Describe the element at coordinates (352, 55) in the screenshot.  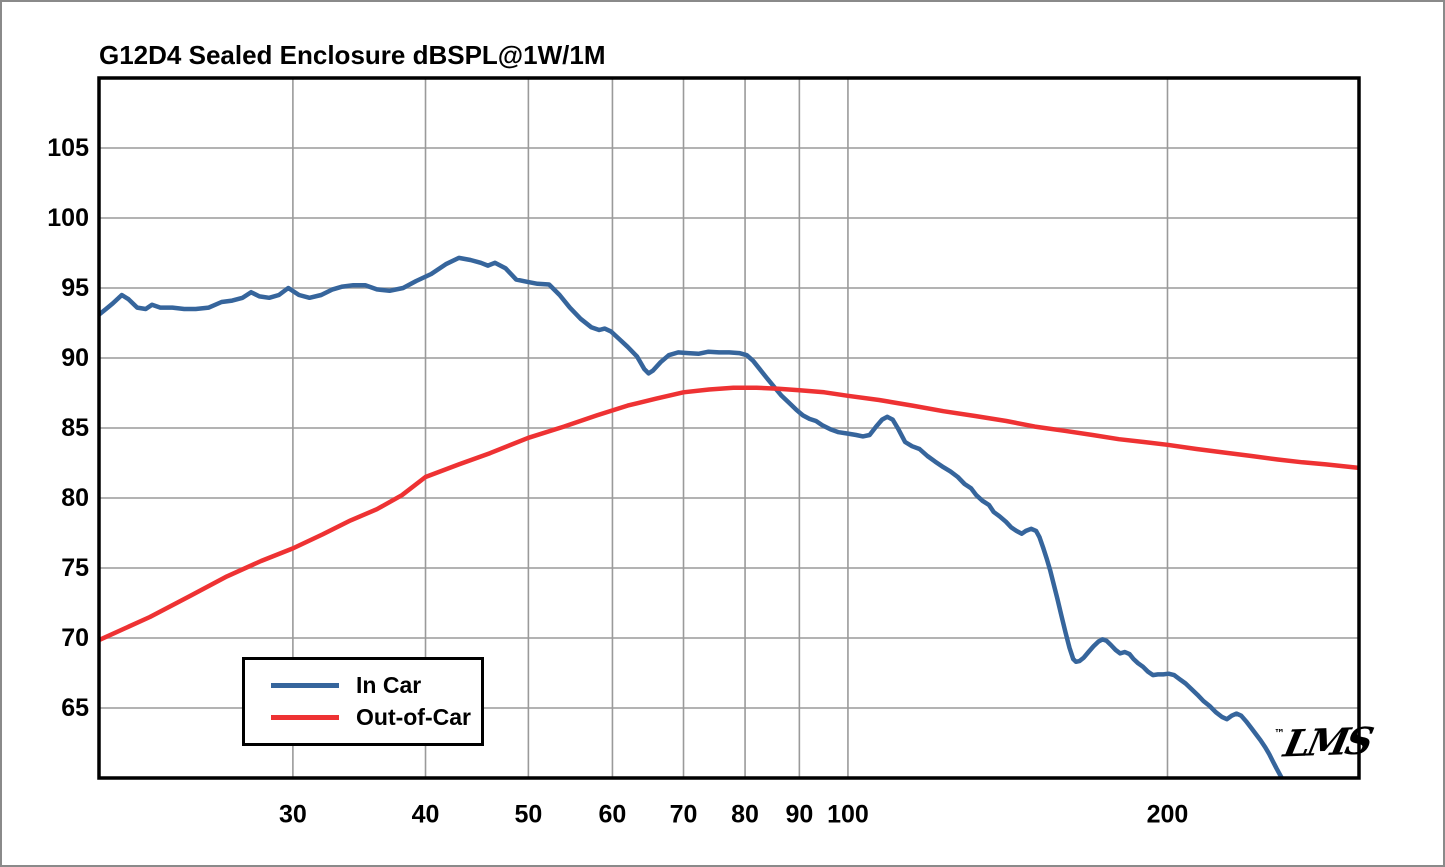
I see `chart-title: G12D4 Sealed Enclosure dBSPL@1W/1M` at that location.